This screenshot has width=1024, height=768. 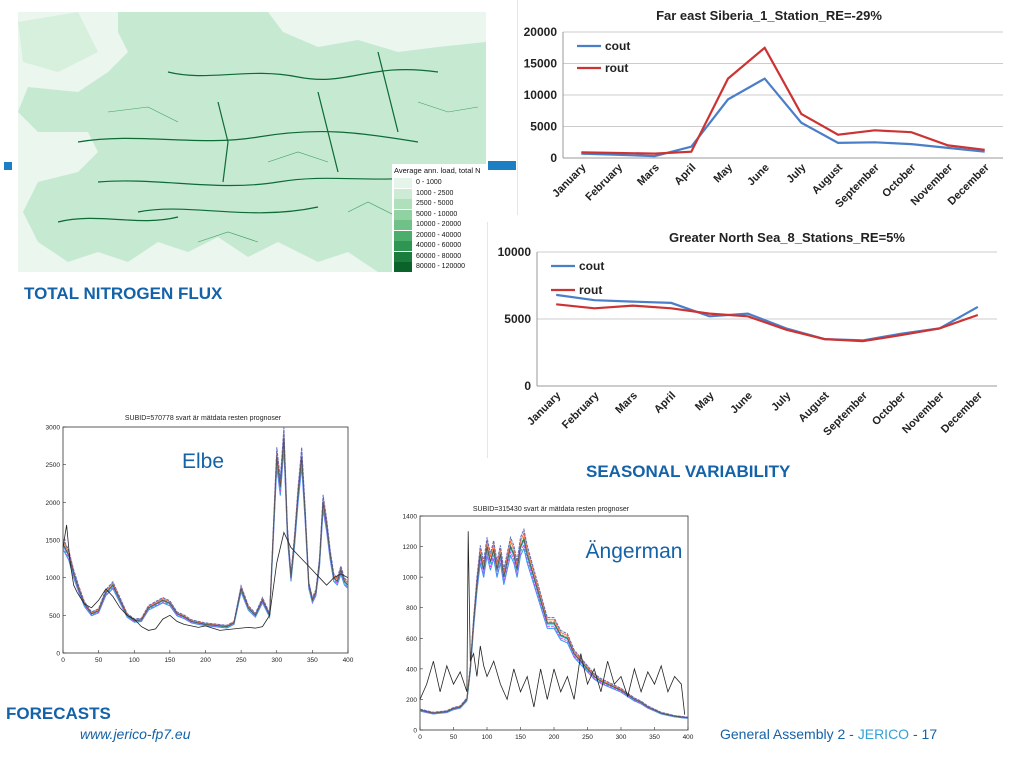 What do you see at coordinates (634, 551) in the screenshot?
I see `chart-annotation: Ängerman` at bounding box center [634, 551].